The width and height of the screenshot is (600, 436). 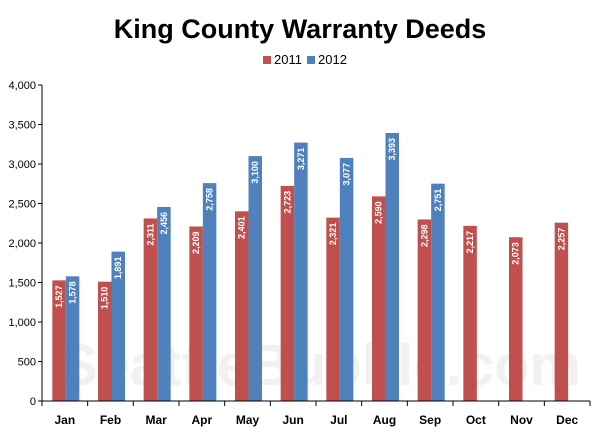 What do you see at coordinates (33, 402) in the screenshot?
I see `y-tick-label: 0` at bounding box center [33, 402].